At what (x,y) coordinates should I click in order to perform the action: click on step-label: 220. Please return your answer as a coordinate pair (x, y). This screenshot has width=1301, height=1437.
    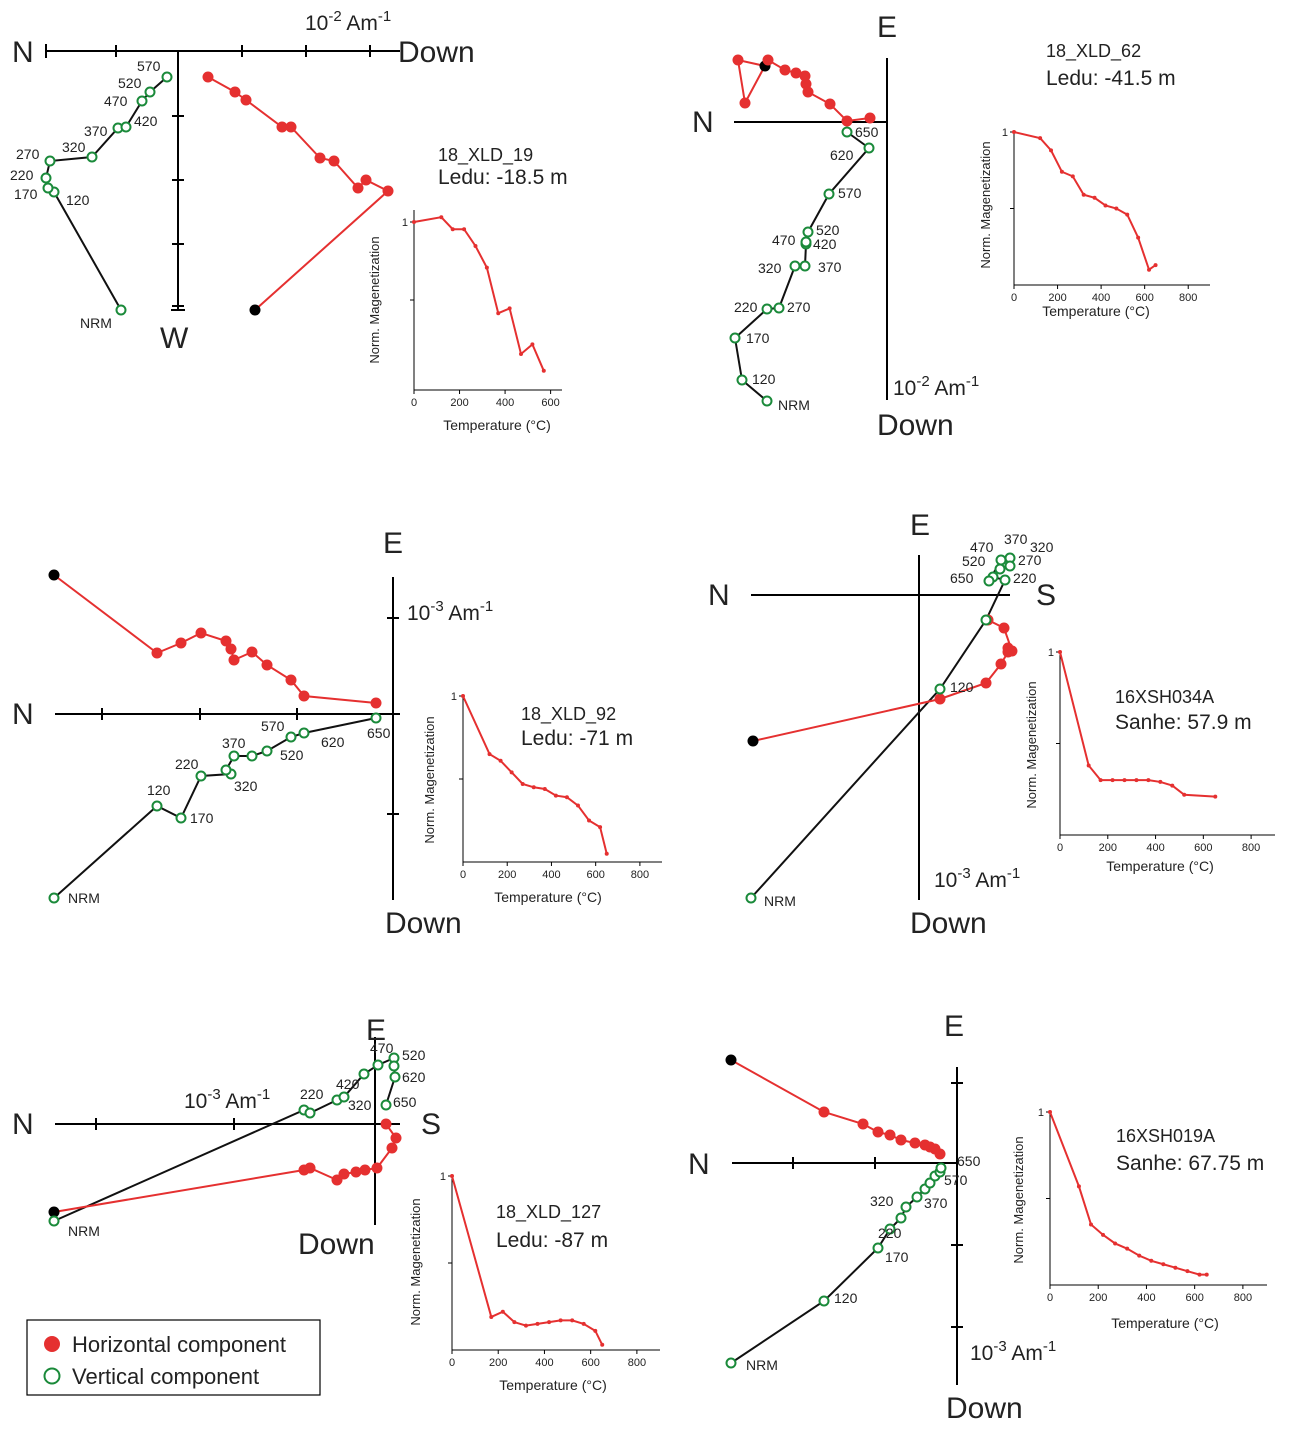
    Looking at the image, I should click on (890, 1233).